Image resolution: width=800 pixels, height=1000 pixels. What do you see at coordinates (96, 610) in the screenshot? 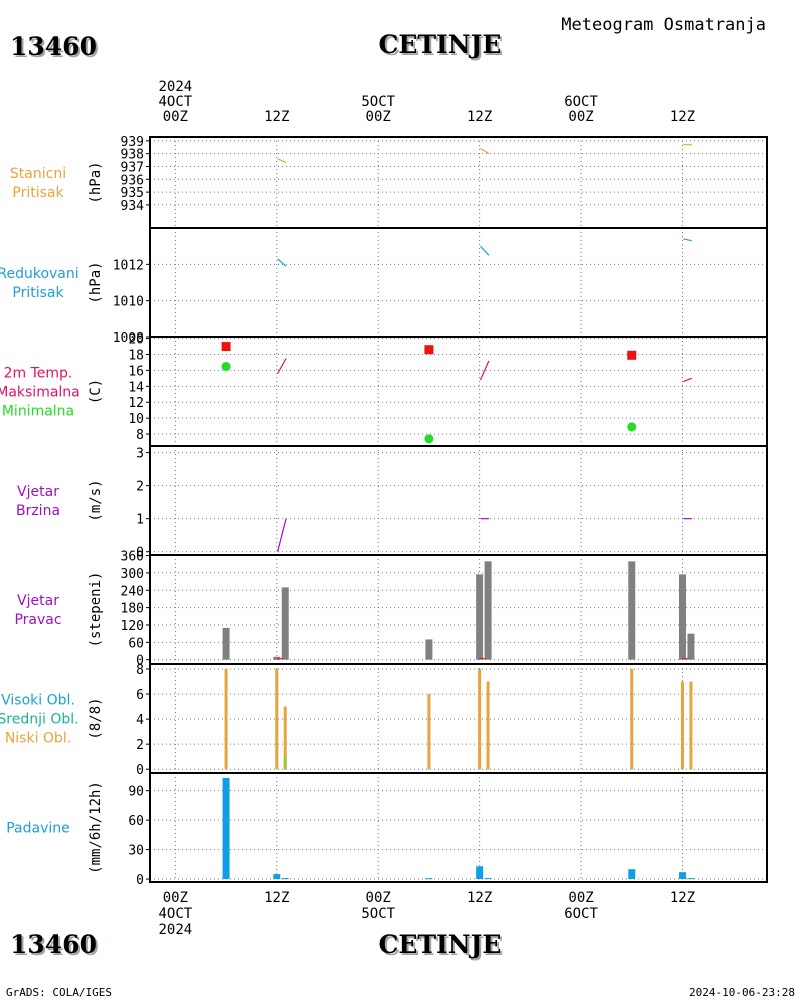
I see `panel-unit-label: (stepeni)` at bounding box center [96, 610].